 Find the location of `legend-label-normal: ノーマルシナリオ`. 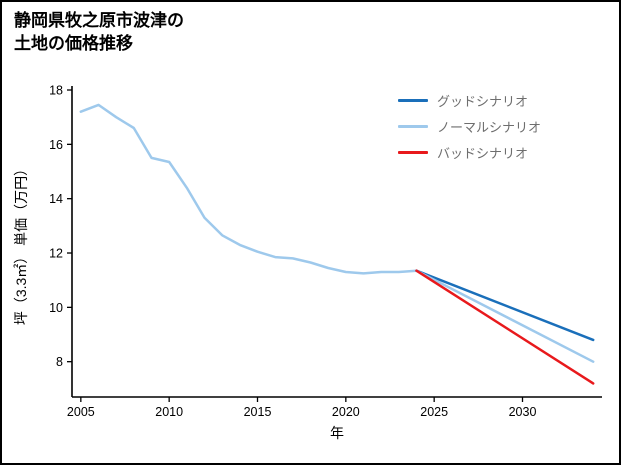

legend-label-normal: ノーマルシナリオ is located at coordinates (489, 127).